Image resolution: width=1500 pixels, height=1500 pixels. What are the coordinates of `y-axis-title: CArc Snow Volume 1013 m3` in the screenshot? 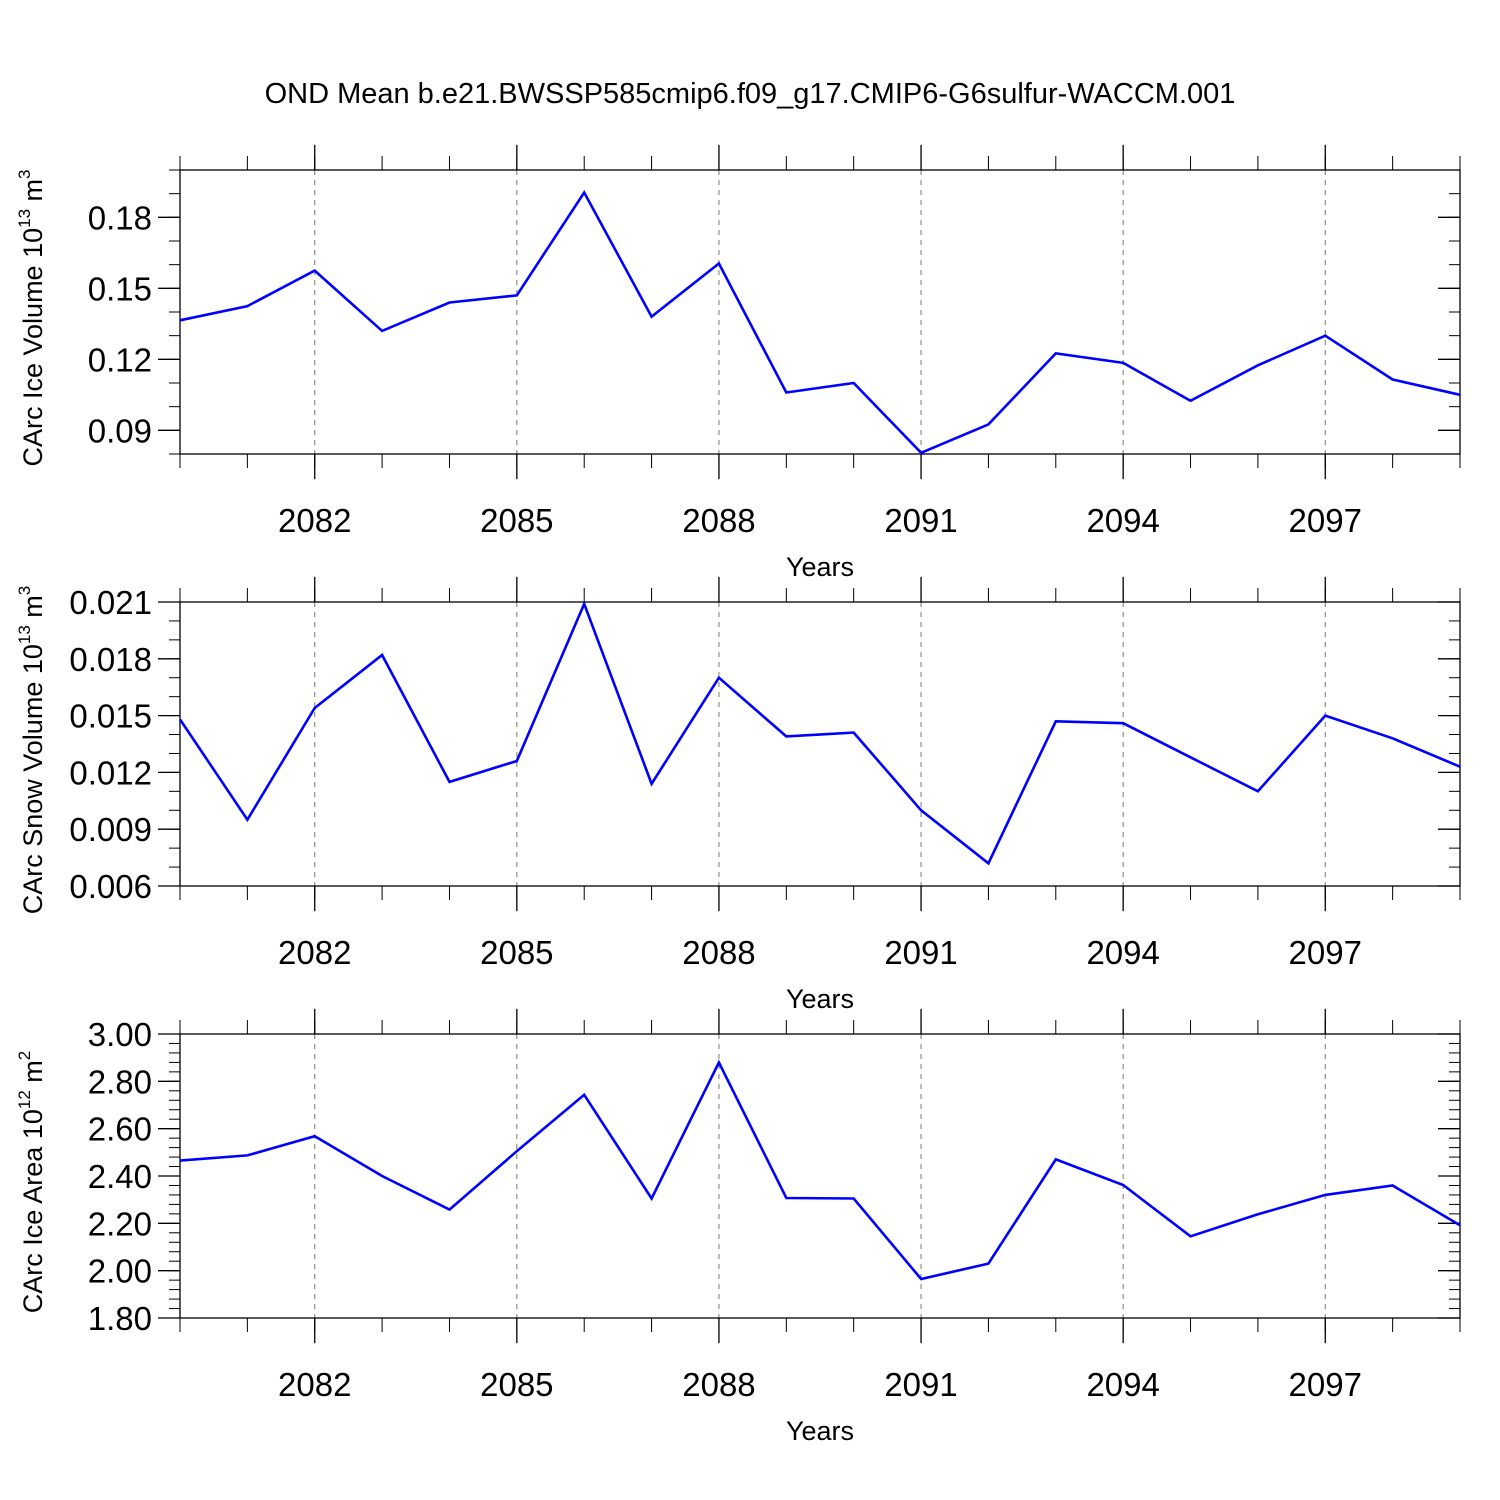 It's located at (31, 750).